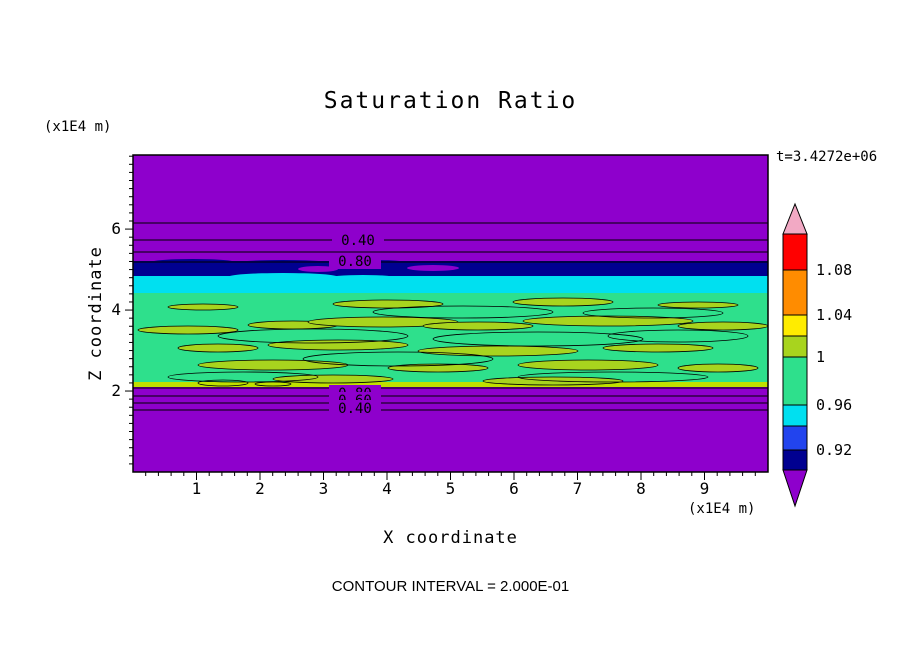  What do you see at coordinates (116, 228) in the screenshot?
I see `y-tick-label: 6` at bounding box center [116, 228].